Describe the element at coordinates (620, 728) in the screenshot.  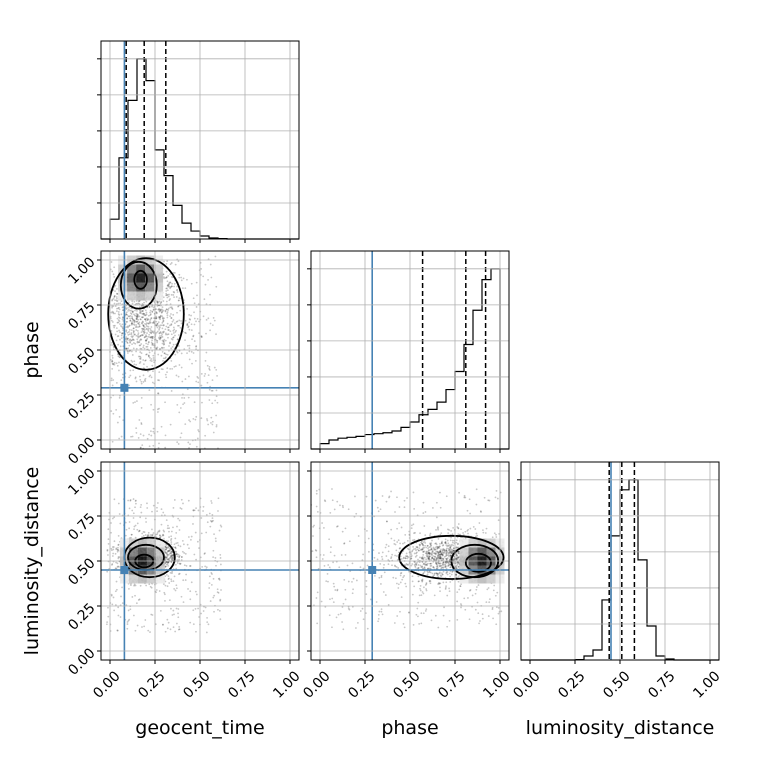
I see `x-axis-label: luminosity_distance` at that location.